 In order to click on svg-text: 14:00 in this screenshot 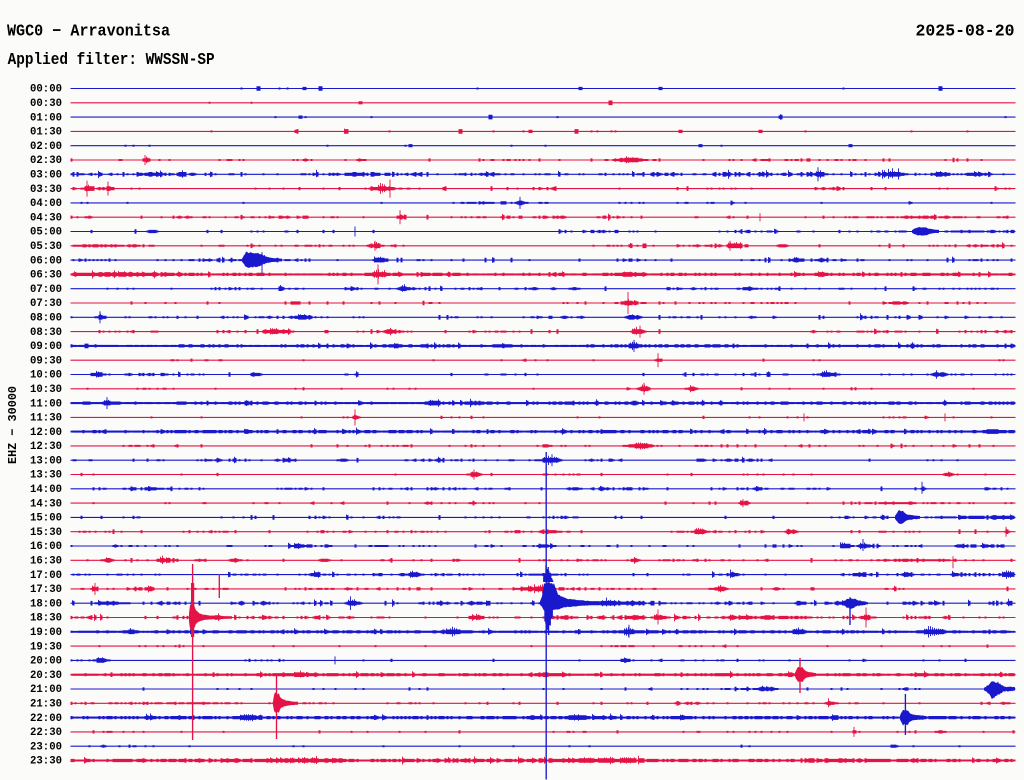, I will do `click(46, 490)`.